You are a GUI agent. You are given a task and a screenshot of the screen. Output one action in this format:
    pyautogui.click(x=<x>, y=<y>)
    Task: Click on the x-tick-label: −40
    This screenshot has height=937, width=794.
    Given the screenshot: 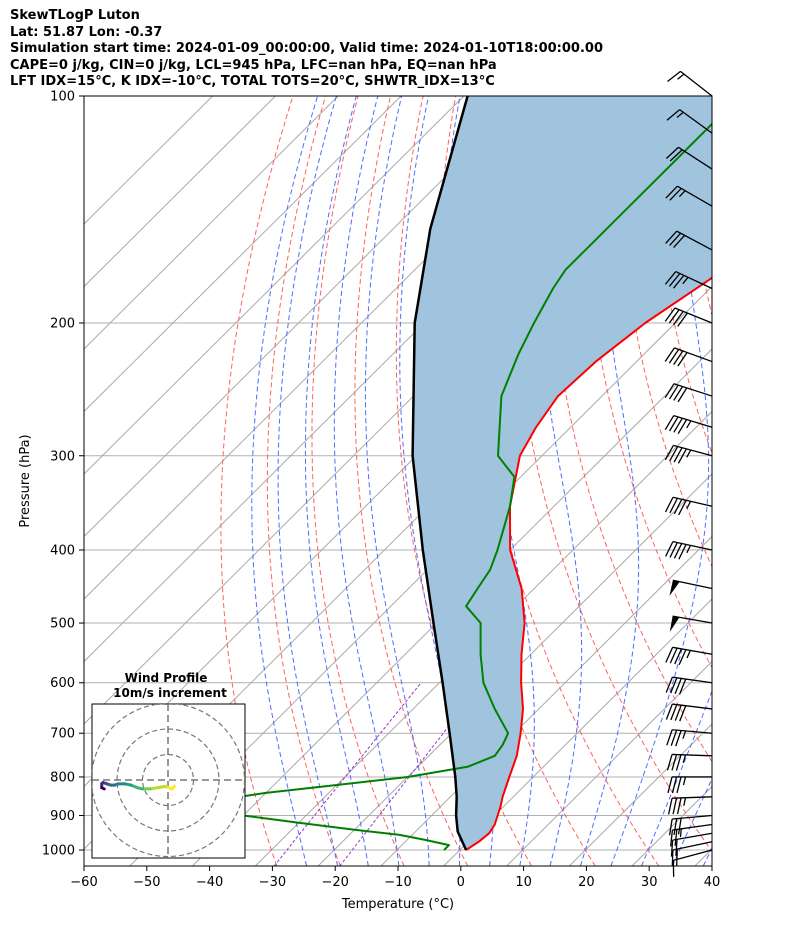 What is the action you would take?
    pyautogui.click(x=209, y=882)
    